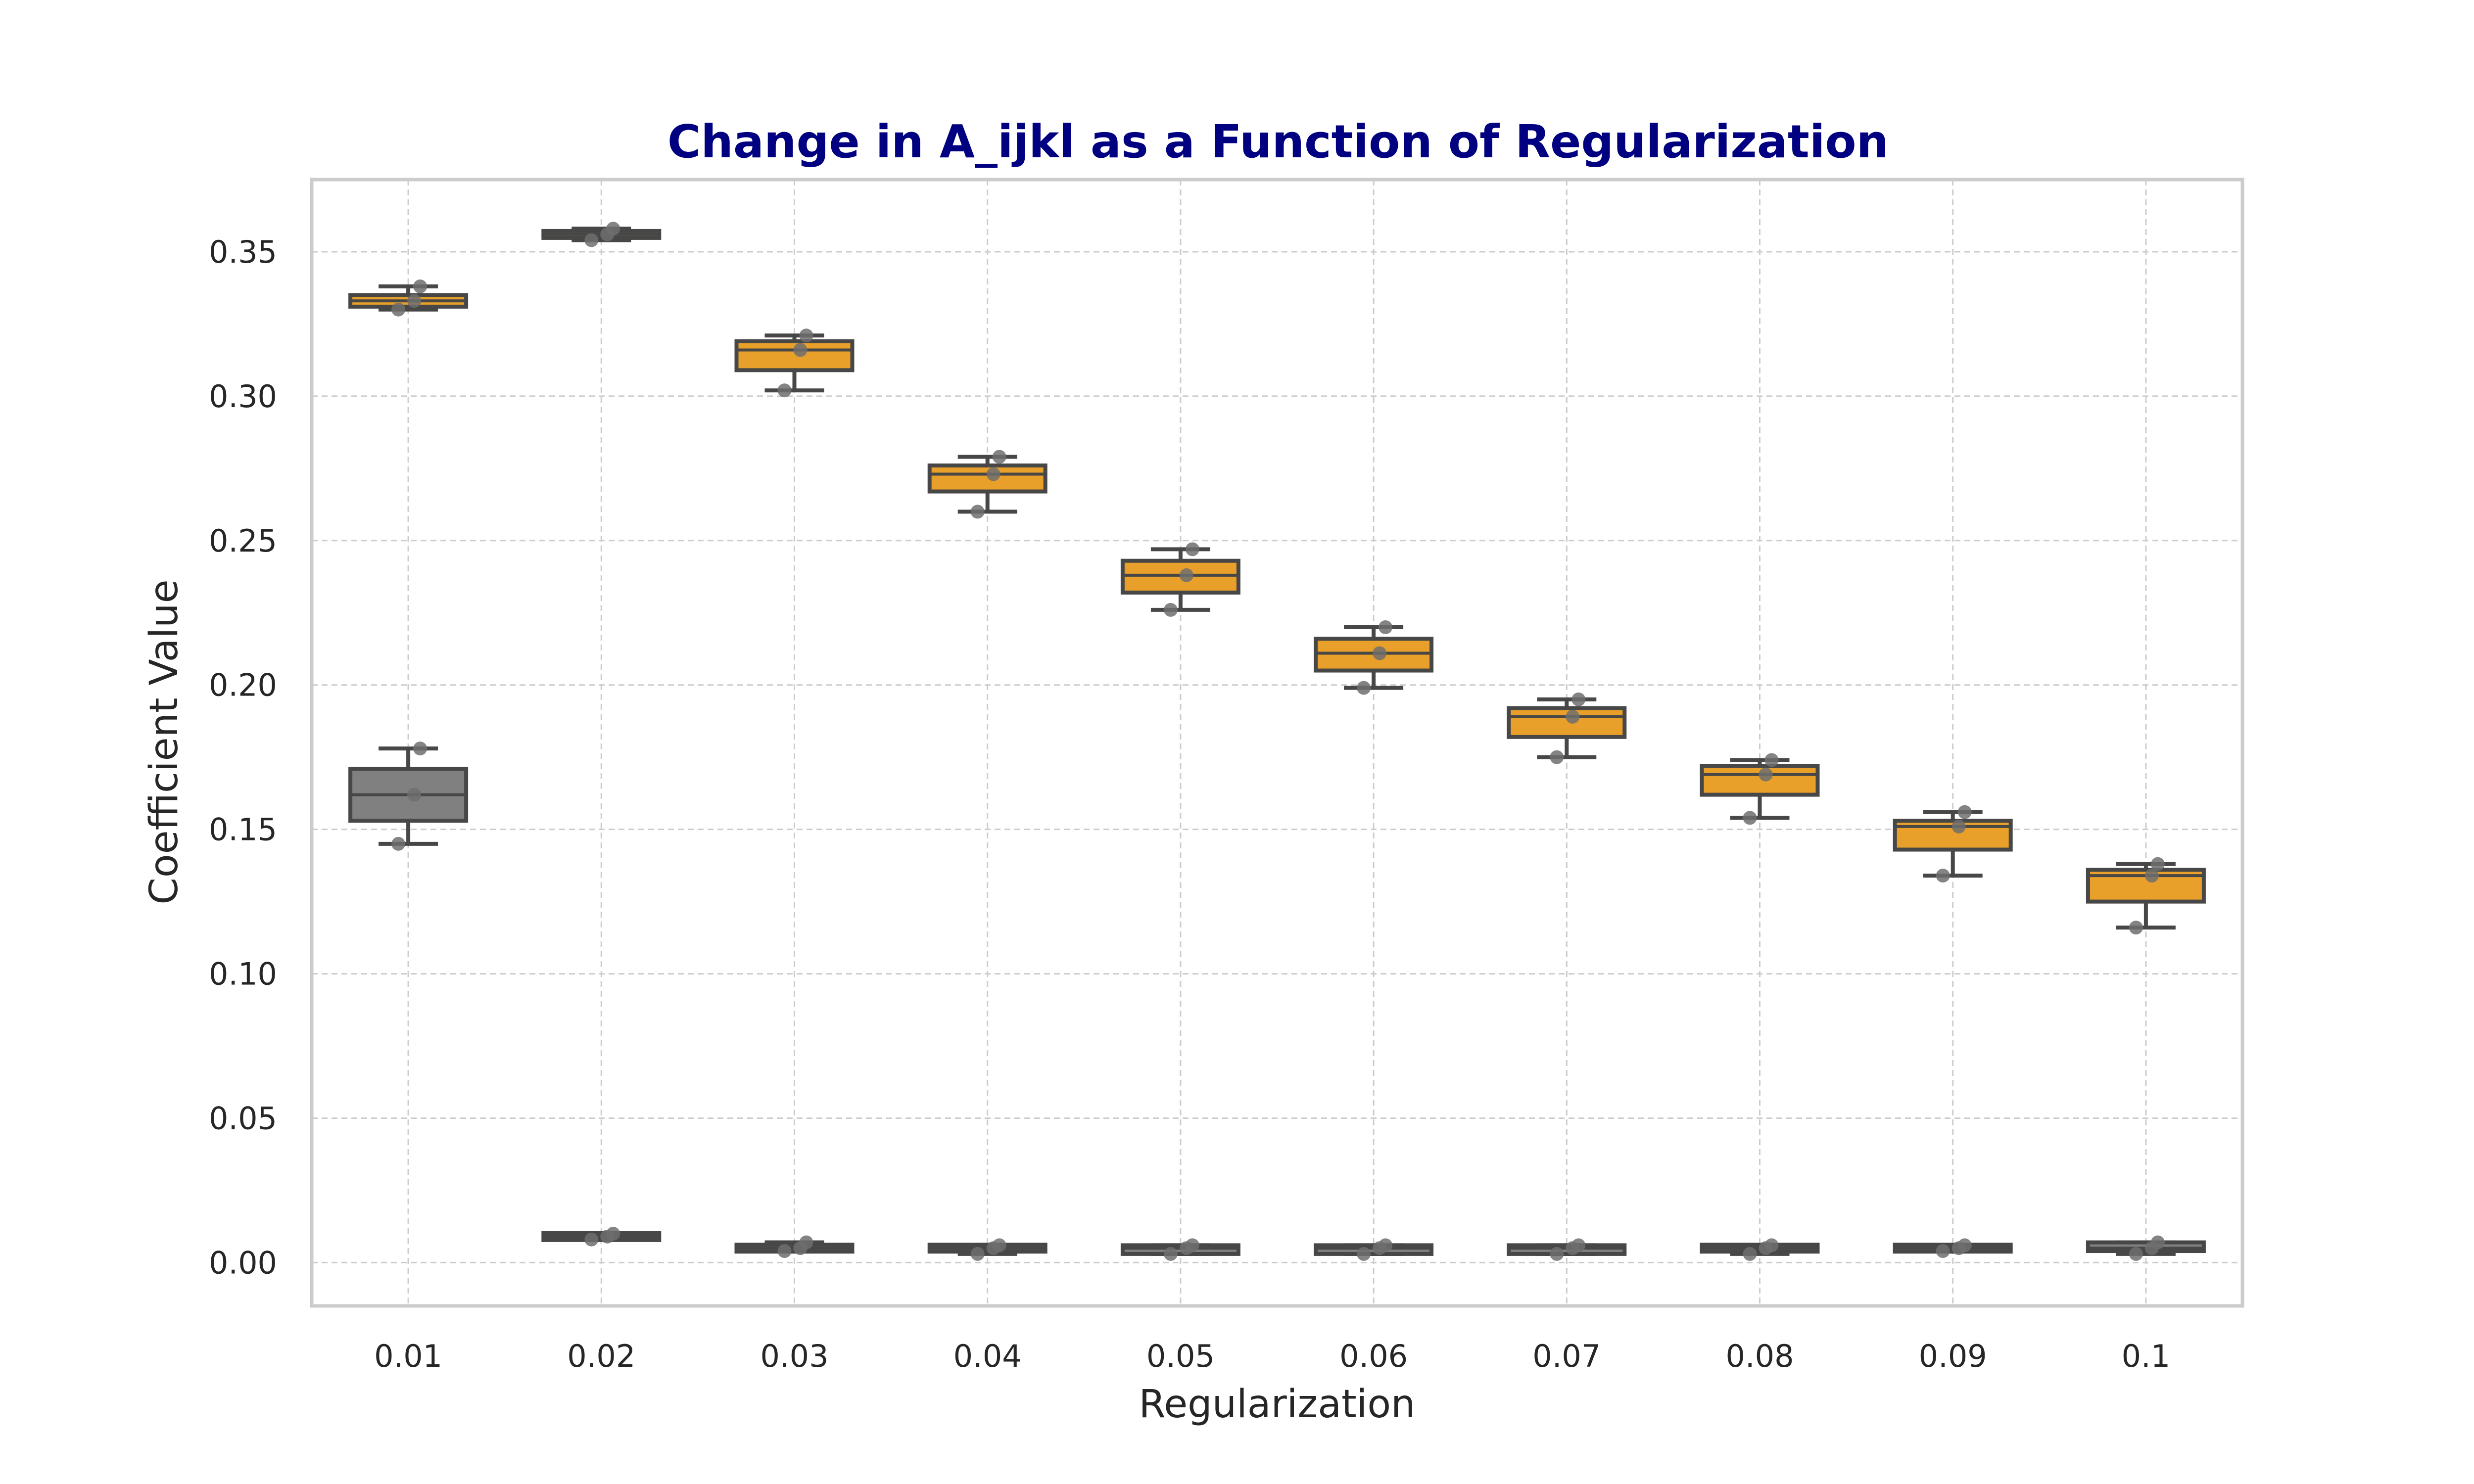 Image resolution: width=2474 pixels, height=1484 pixels. Describe the element at coordinates (243, 1263) in the screenshot. I see `y-tick-label: 0.00` at that location.